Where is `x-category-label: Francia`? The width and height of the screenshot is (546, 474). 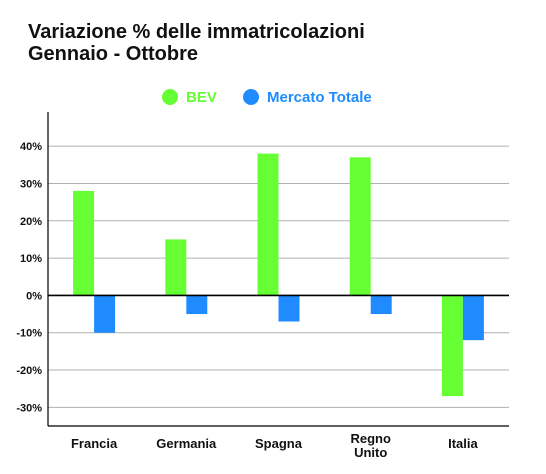 x-category-label: Francia is located at coordinates (94, 443).